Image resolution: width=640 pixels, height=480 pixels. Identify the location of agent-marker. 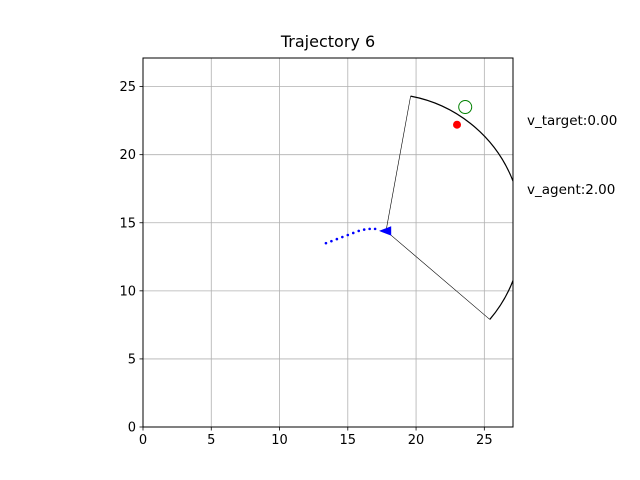
(385, 231).